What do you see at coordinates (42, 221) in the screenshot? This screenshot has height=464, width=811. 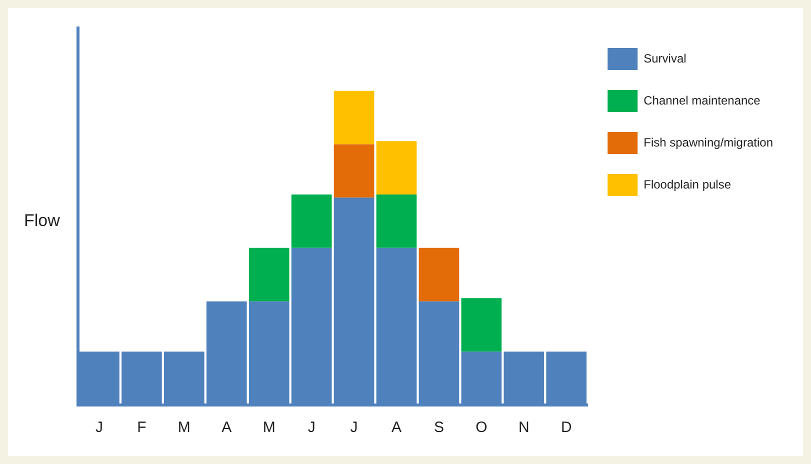 I see `y-axis-title: Flow` at bounding box center [42, 221].